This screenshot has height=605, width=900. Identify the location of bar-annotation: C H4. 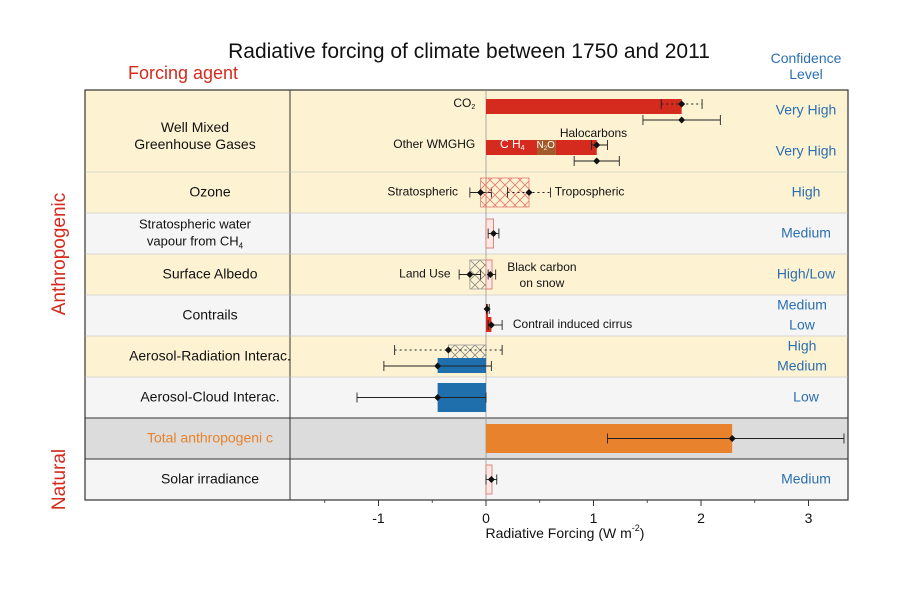
(512, 144).